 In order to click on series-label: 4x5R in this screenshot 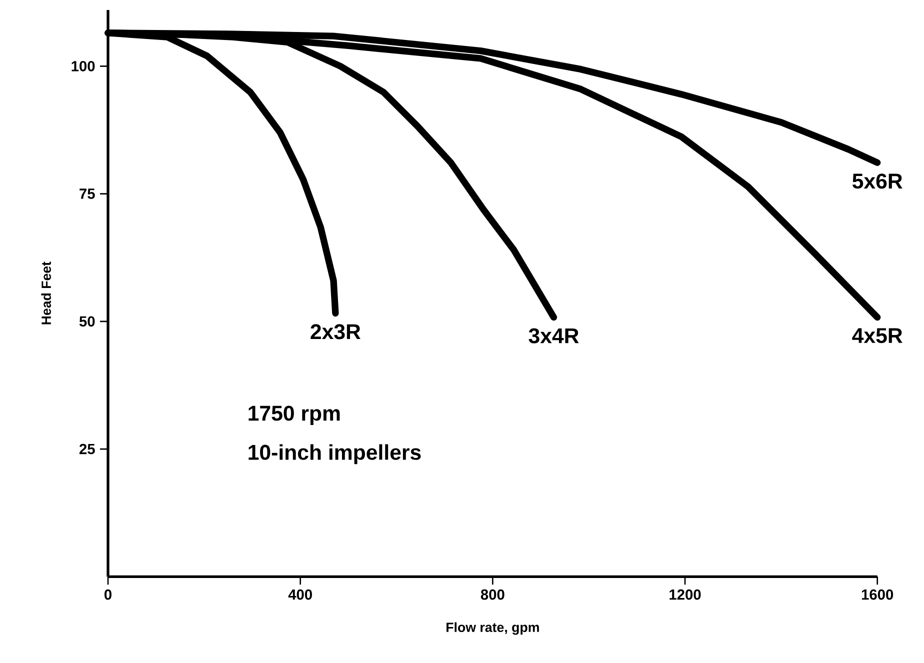, I will do `click(877, 336)`.